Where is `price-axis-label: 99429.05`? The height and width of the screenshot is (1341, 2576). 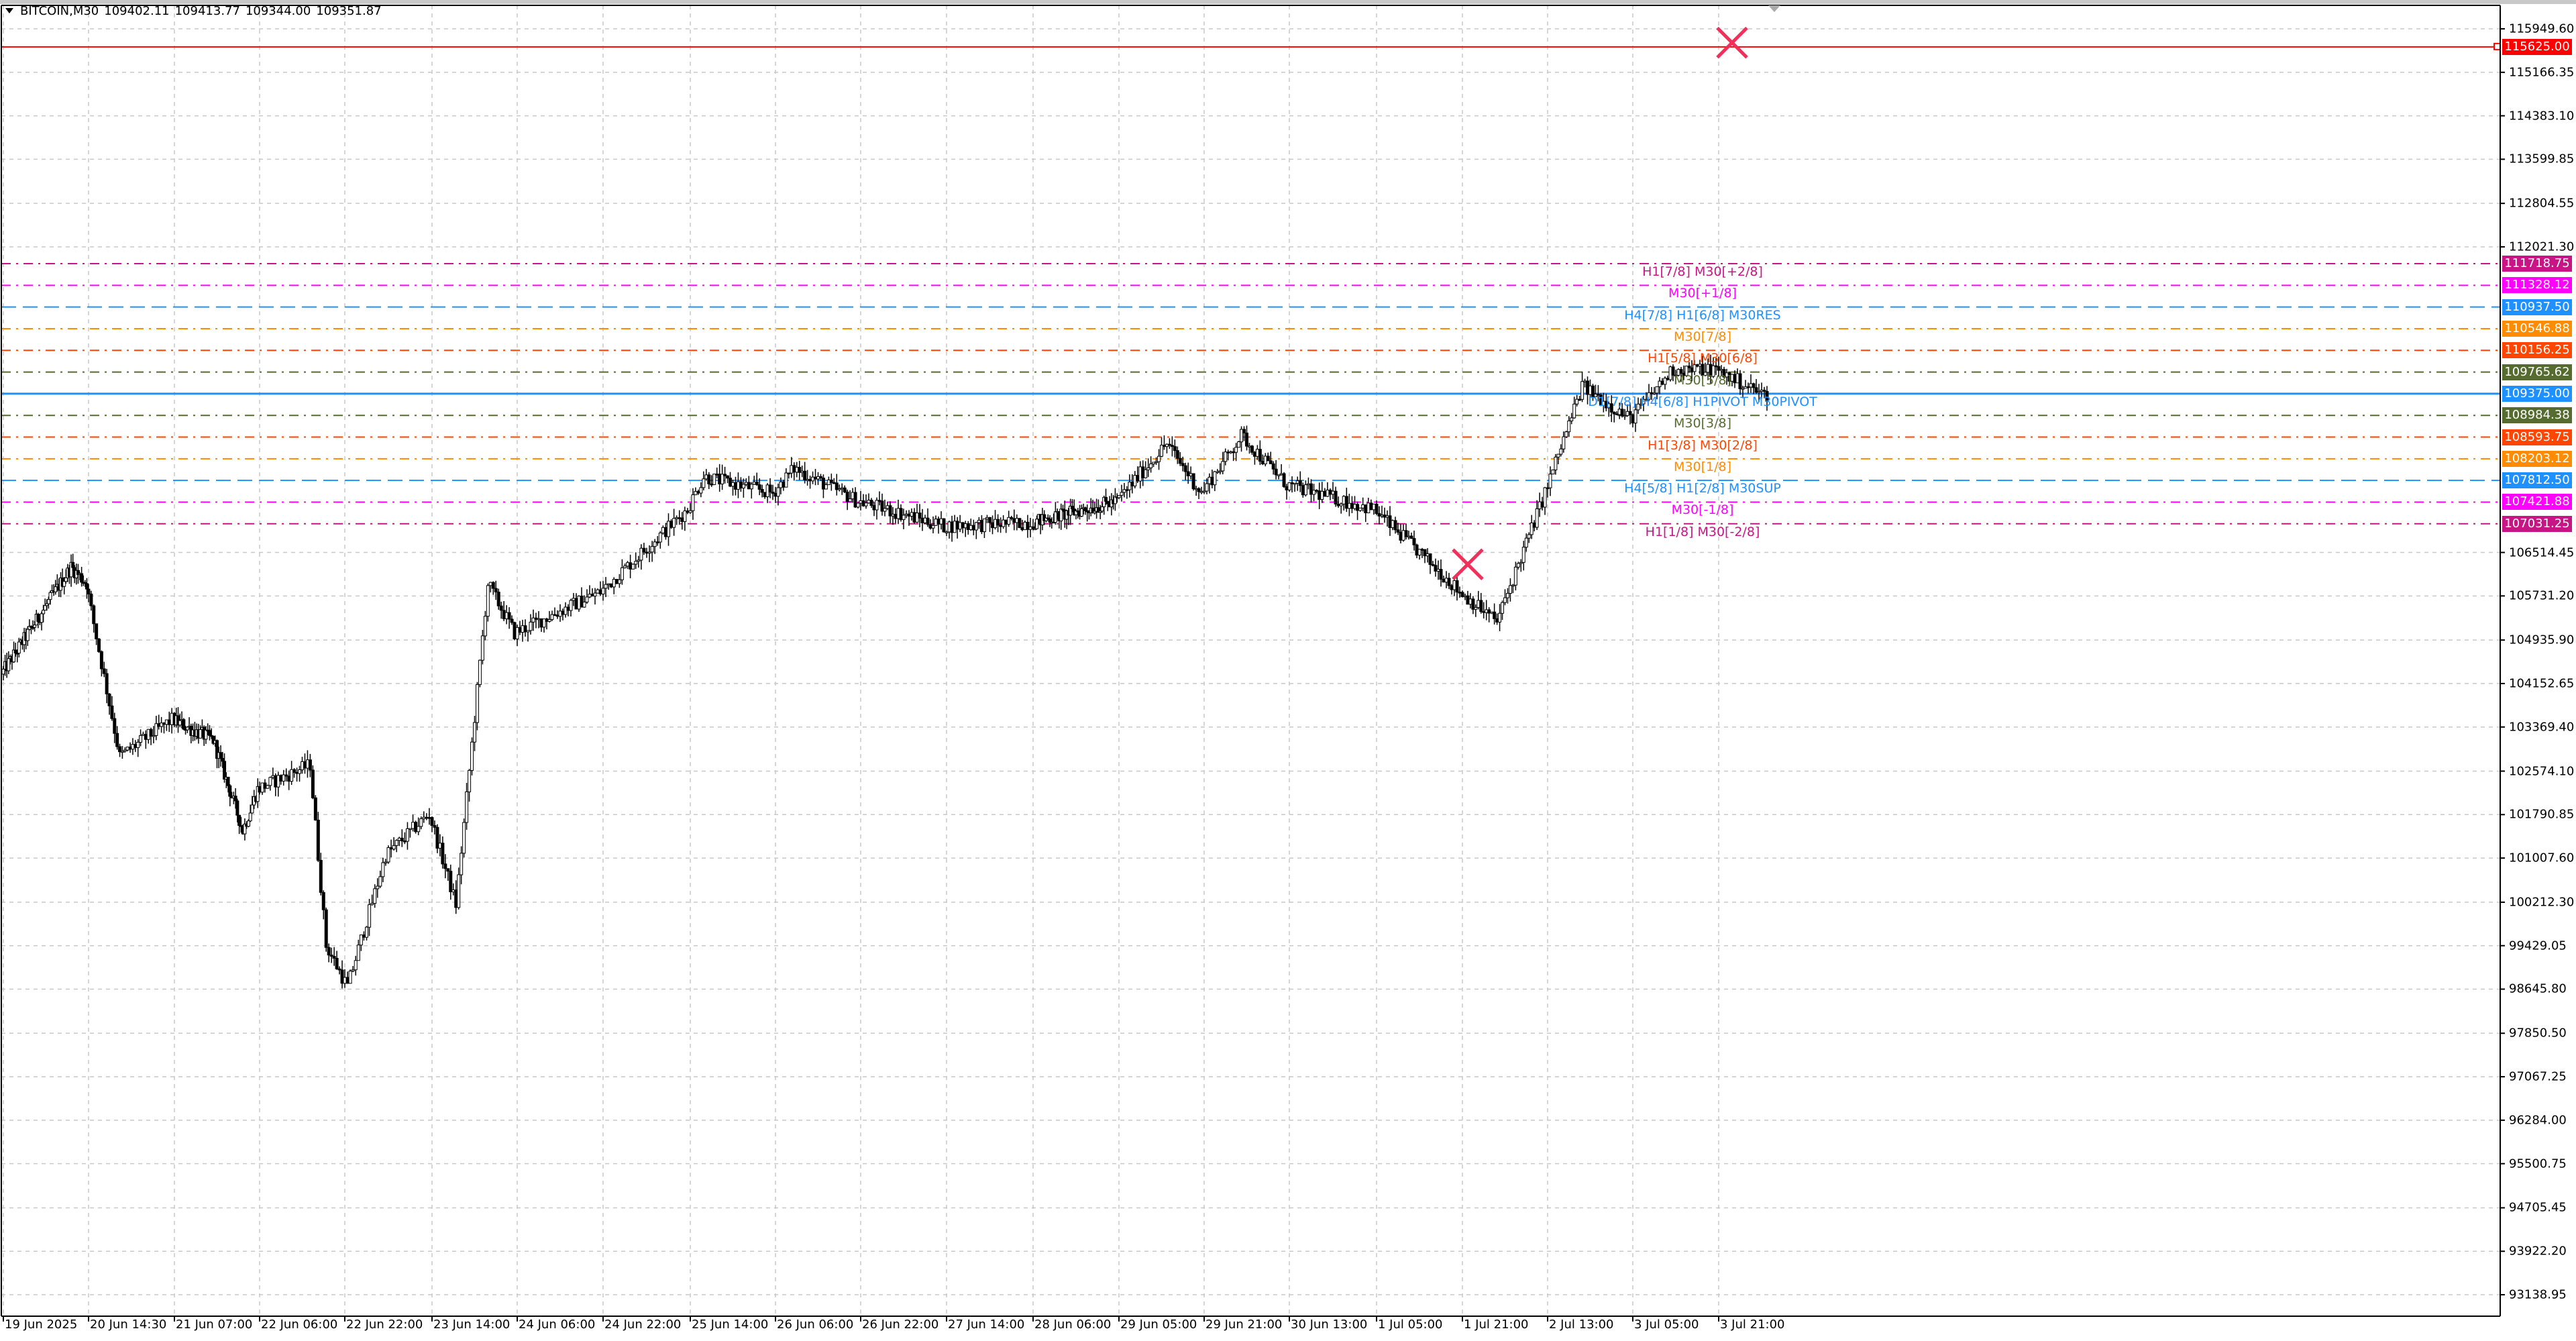 price-axis-label: 99429.05 is located at coordinates (2538, 946).